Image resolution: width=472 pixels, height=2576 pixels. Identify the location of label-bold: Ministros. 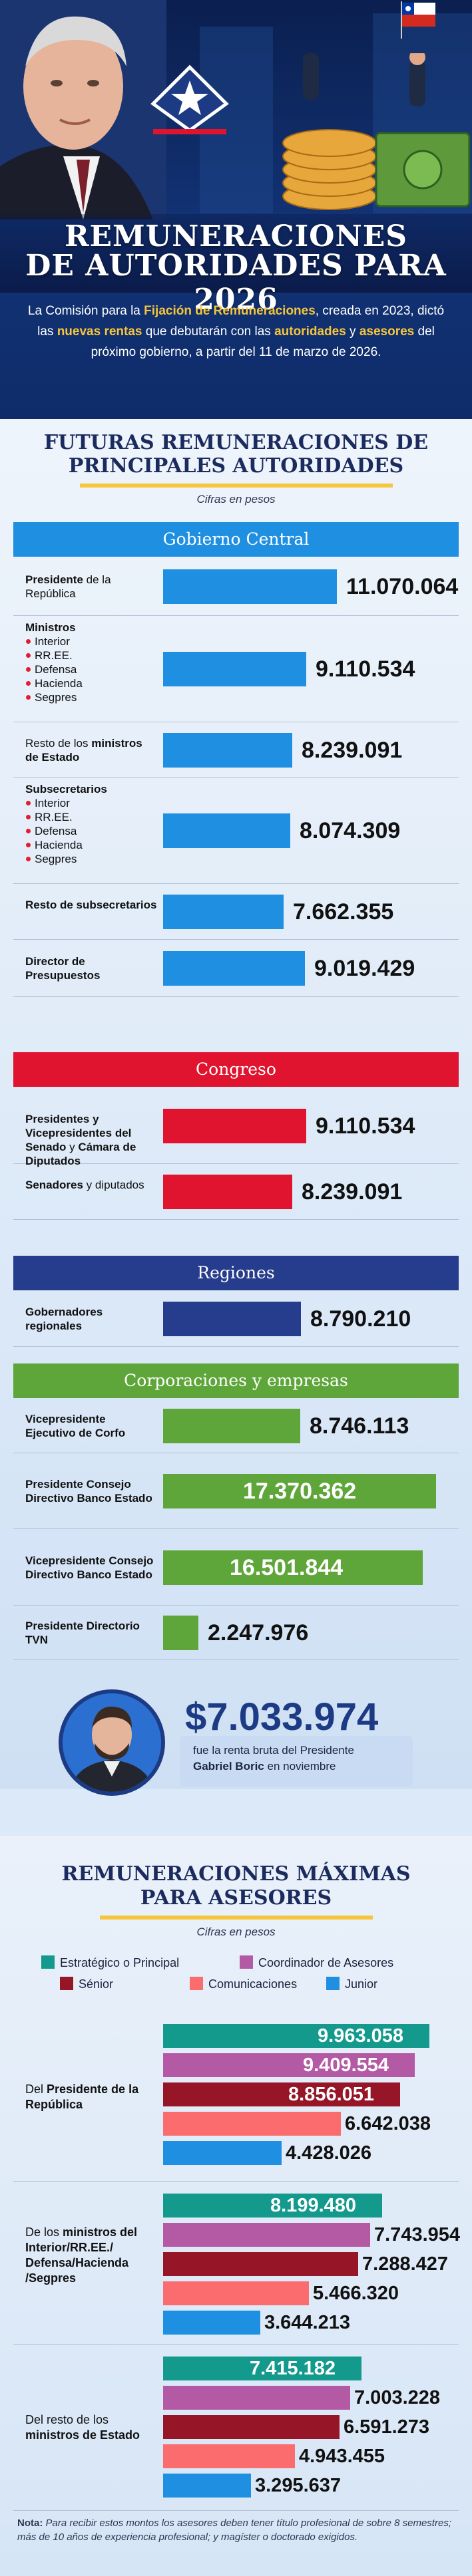
(50, 627).